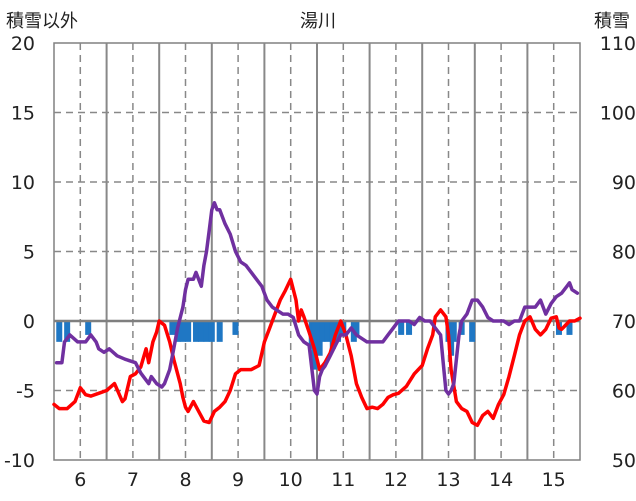 This screenshot has width=636, height=501. I want to click on x-tick-label: 9, so click(238, 480).